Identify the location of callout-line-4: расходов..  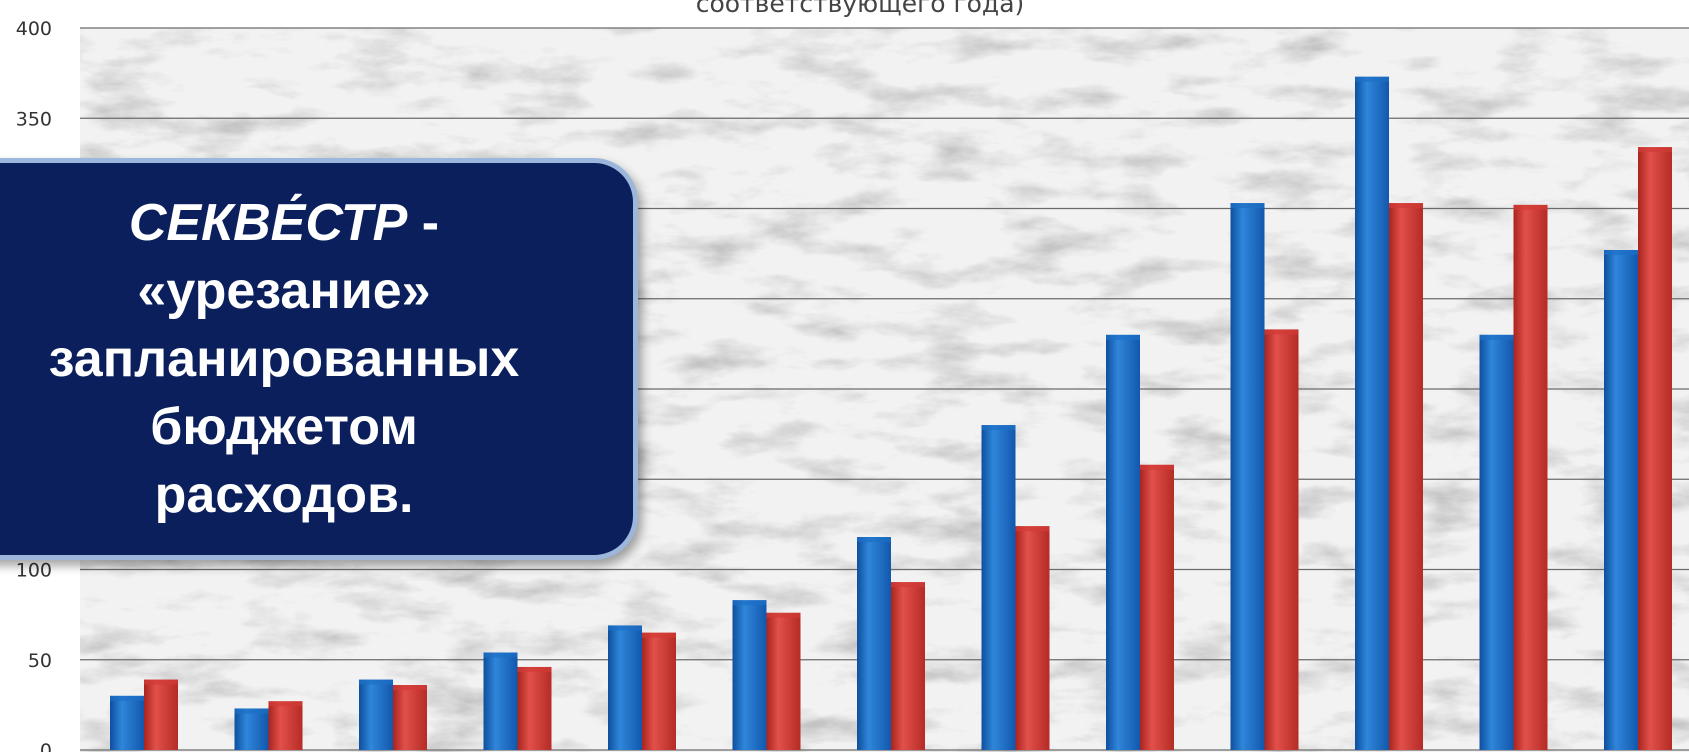
(284, 495).